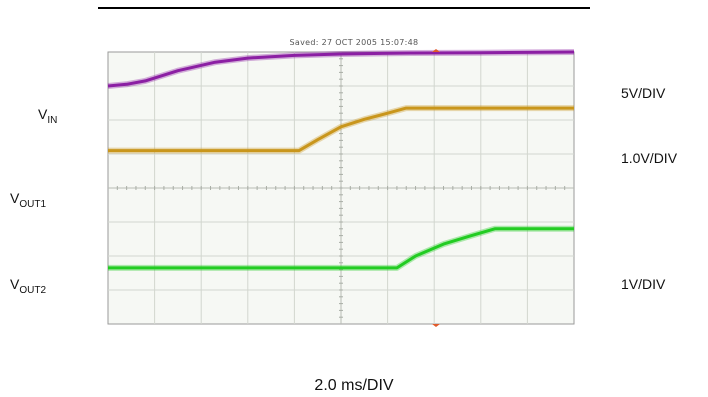  What do you see at coordinates (649, 158) in the screenshot?
I see `vout1-scale-label: 1.0V/DIV` at bounding box center [649, 158].